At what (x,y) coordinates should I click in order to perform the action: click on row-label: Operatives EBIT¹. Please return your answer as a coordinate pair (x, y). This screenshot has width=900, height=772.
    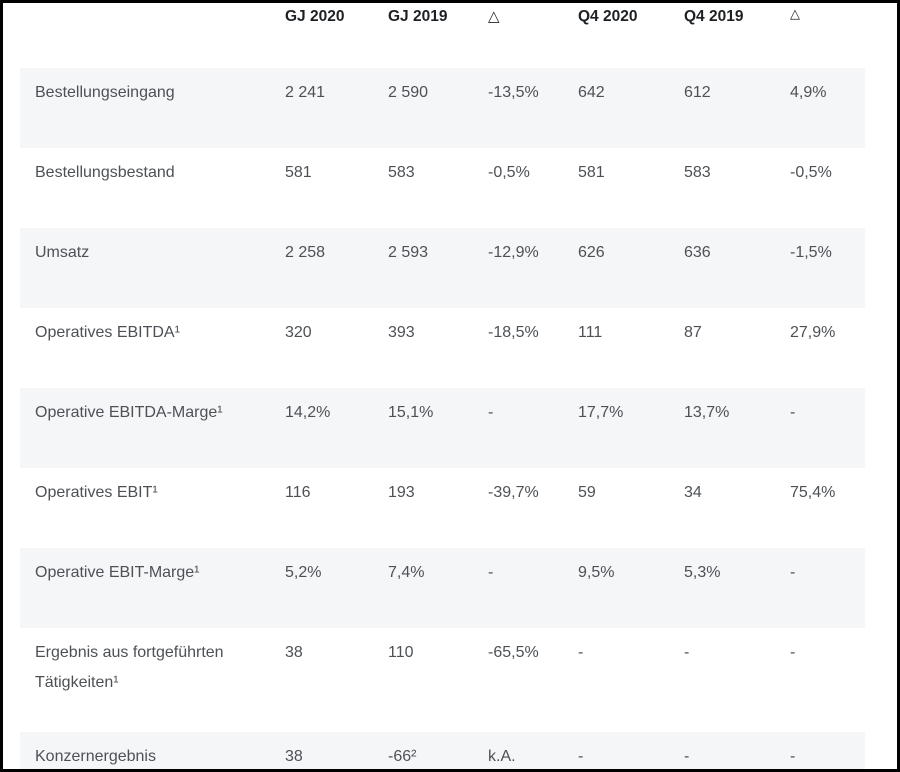
    Looking at the image, I should click on (96, 492).